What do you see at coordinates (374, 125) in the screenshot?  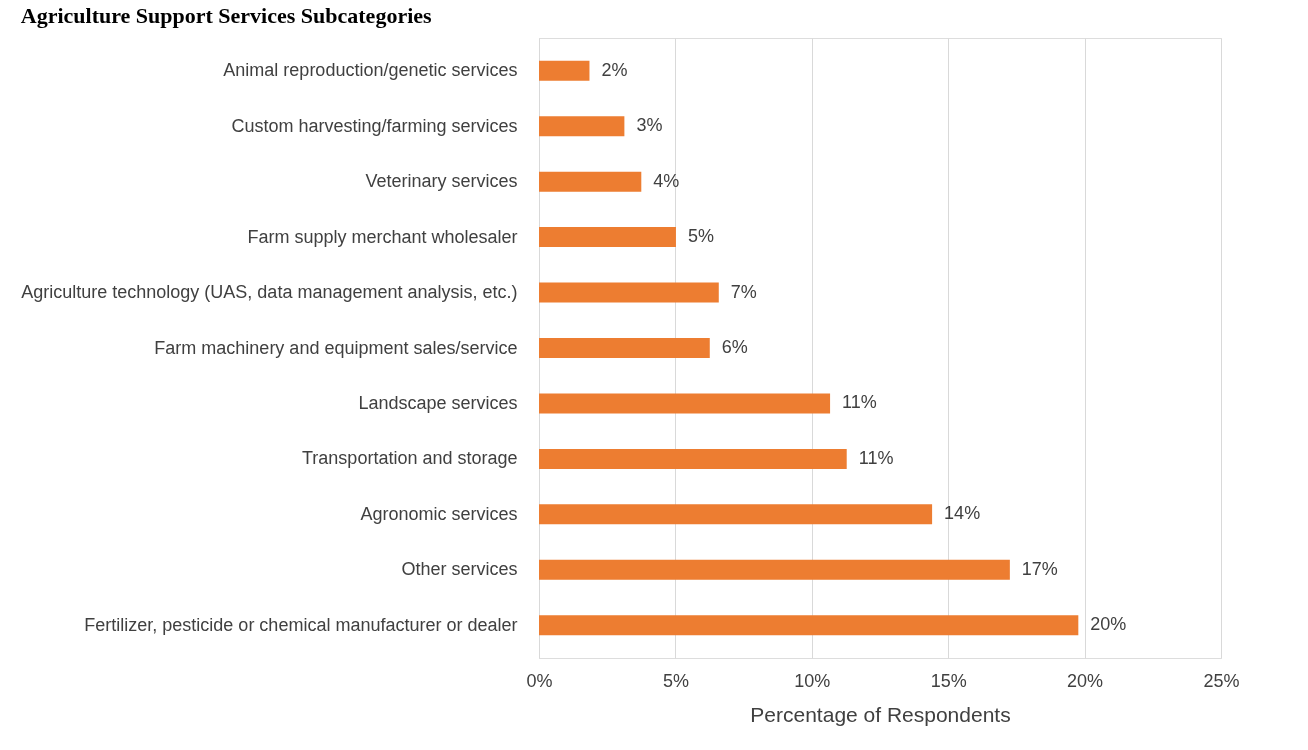 I see `y-tick-label: Custom harvesting/farming services` at bounding box center [374, 125].